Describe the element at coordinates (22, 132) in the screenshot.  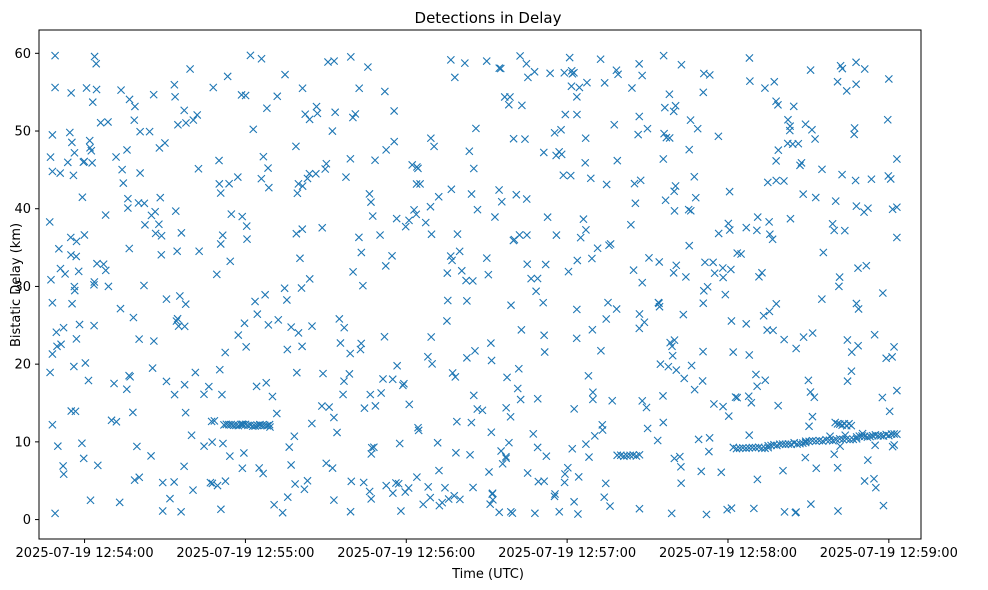
I see `y-tick-label: 50` at that location.